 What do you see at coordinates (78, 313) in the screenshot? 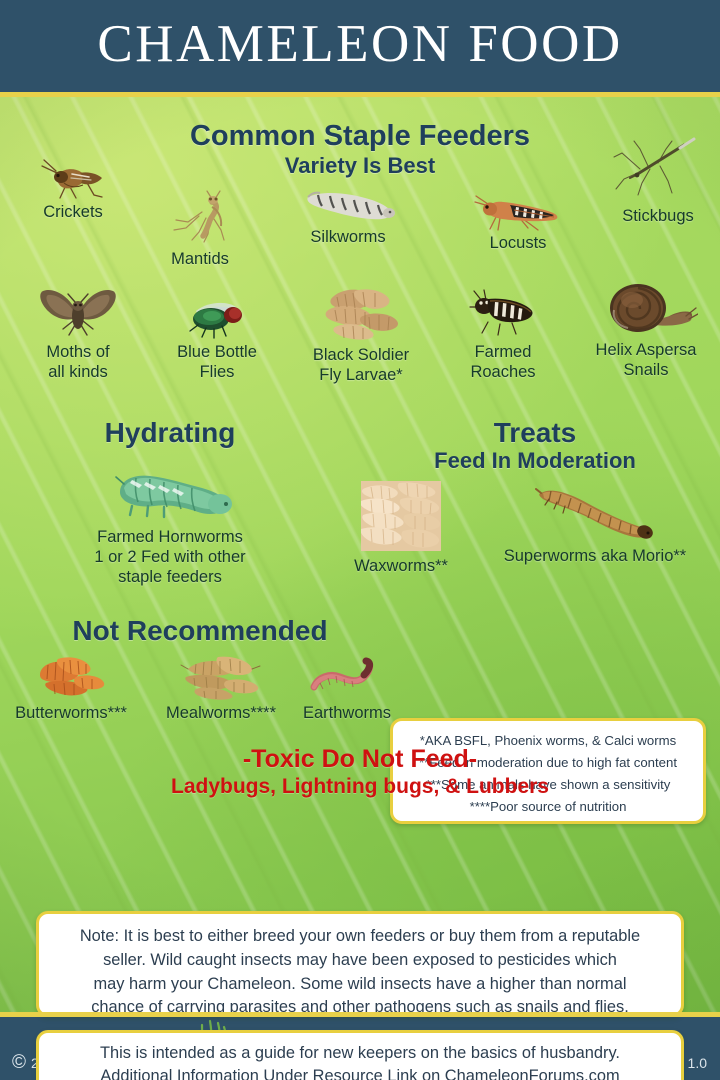
I see `moth-icon` at bounding box center [78, 313].